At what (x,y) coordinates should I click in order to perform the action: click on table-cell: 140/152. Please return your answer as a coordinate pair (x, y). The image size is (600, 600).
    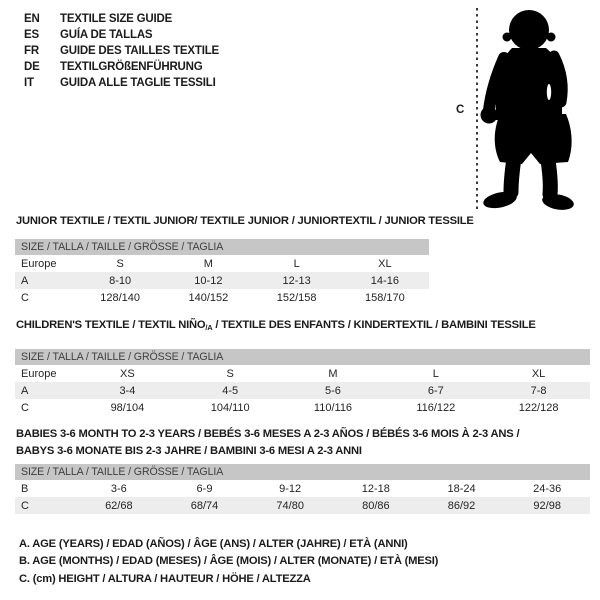
    Looking at the image, I should click on (208, 297).